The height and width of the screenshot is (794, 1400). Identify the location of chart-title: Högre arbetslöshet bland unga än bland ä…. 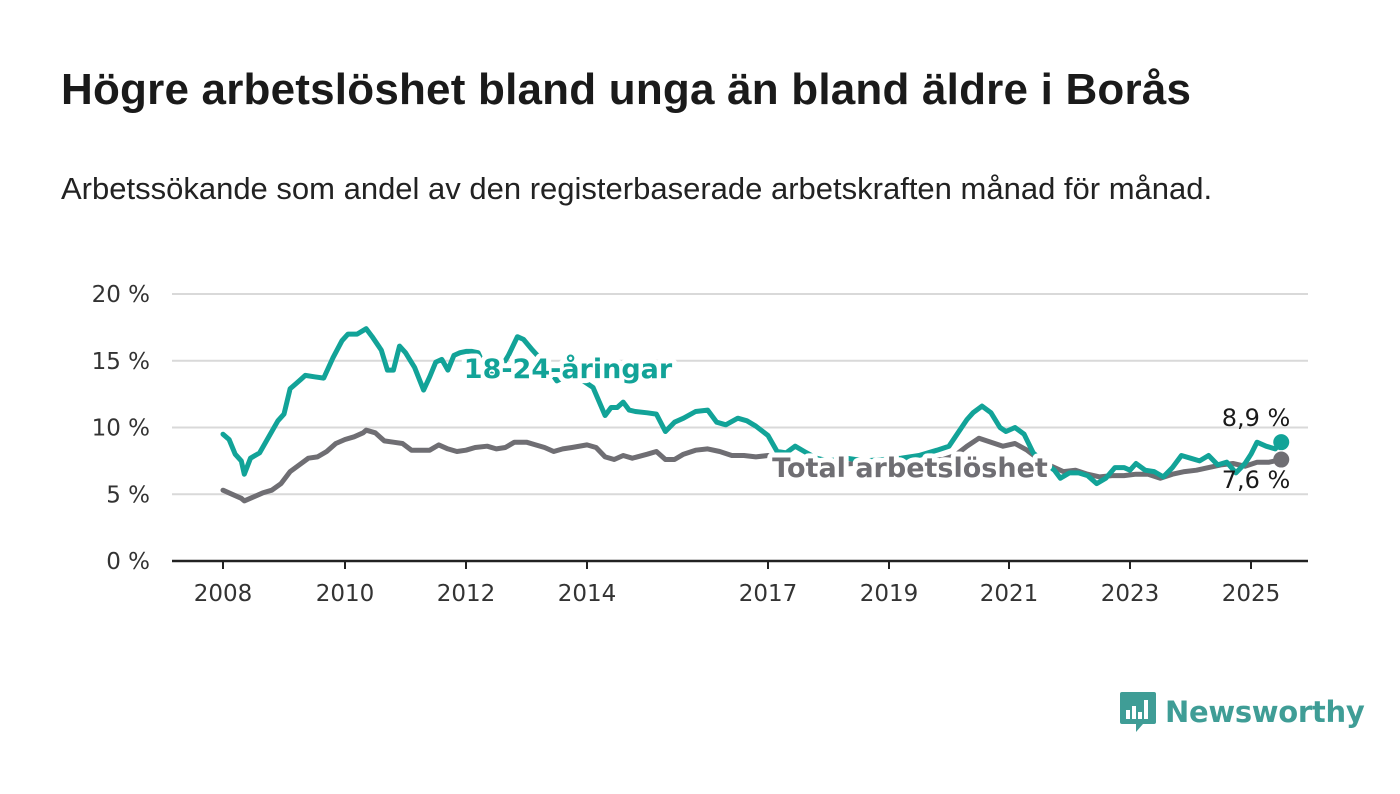
(626, 89).